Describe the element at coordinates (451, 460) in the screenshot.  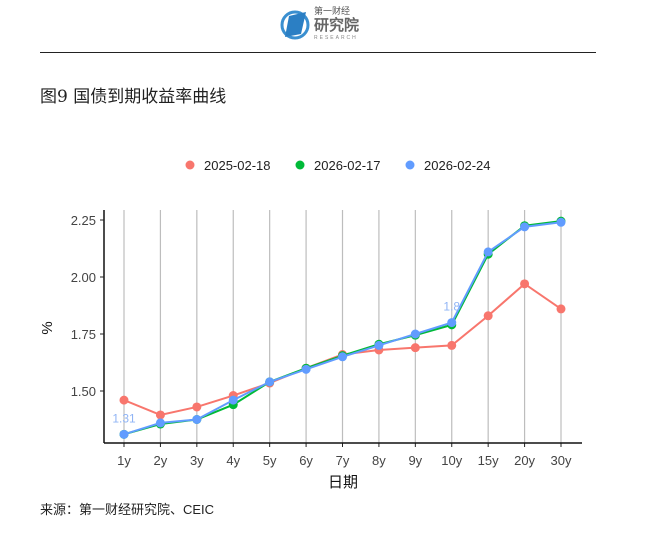
I see `x-tick-label: 10y` at that location.